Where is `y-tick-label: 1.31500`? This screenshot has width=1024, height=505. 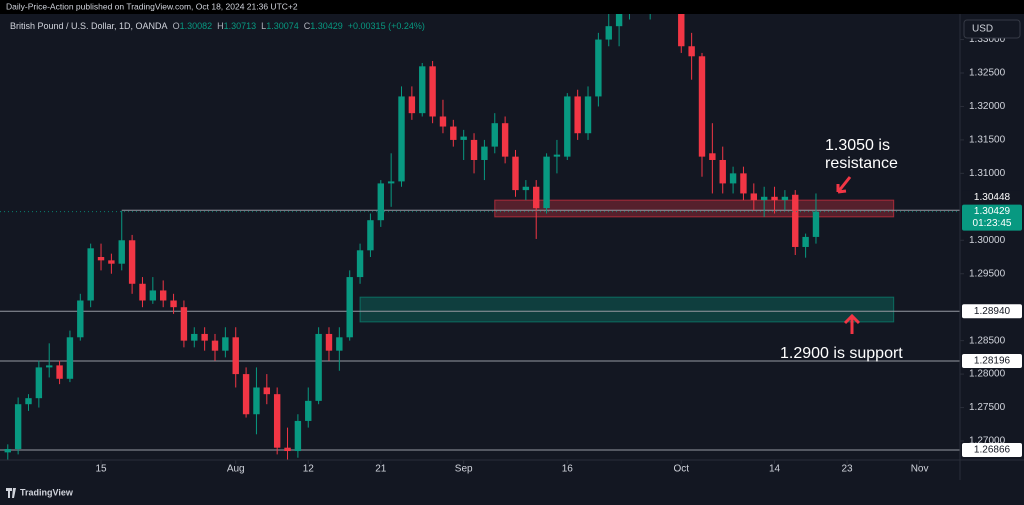 y-tick-label: 1.31500 is located at coordinates (987, 140).